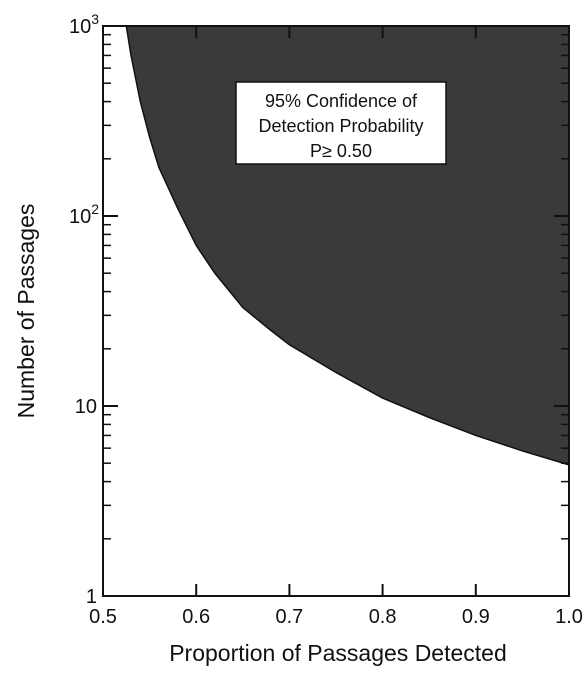 The image size is (585, 673). Describe the element at coordinates (476, 617) in the screenshot. I see `x-tick-label: 0.9` at that location.